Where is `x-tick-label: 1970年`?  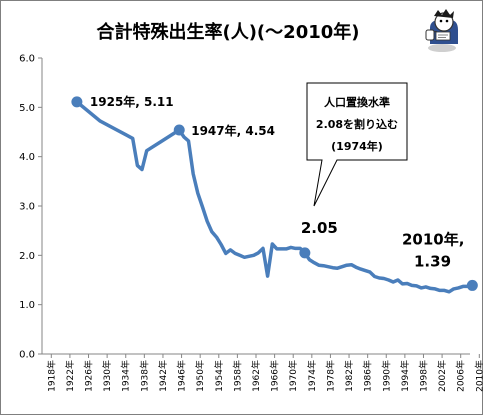
x-tick-label: 1970年 is located at coordinates (293, 376).